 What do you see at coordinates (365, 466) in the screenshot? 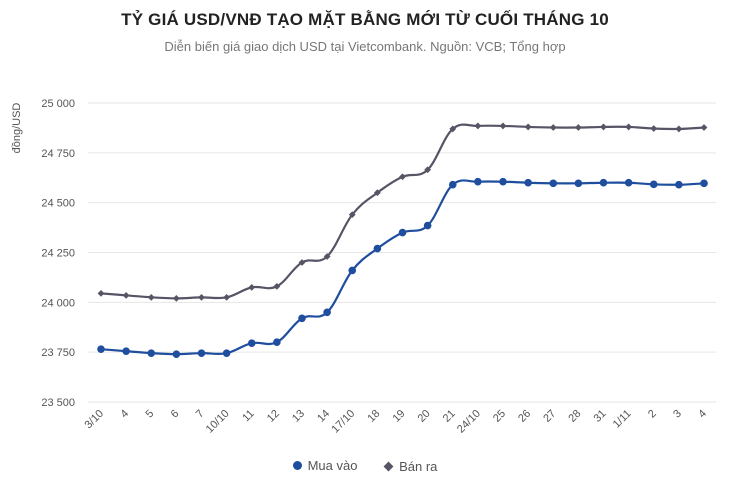
I see `legend: Mua vào Bán ra` at bounding box center [365, 466].